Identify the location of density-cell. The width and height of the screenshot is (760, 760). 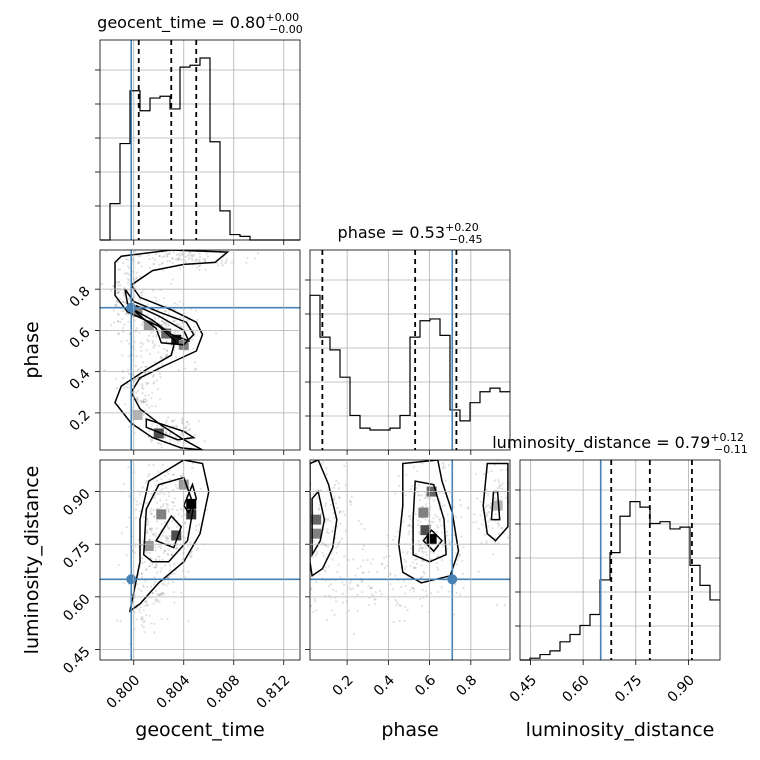
(191, 503).